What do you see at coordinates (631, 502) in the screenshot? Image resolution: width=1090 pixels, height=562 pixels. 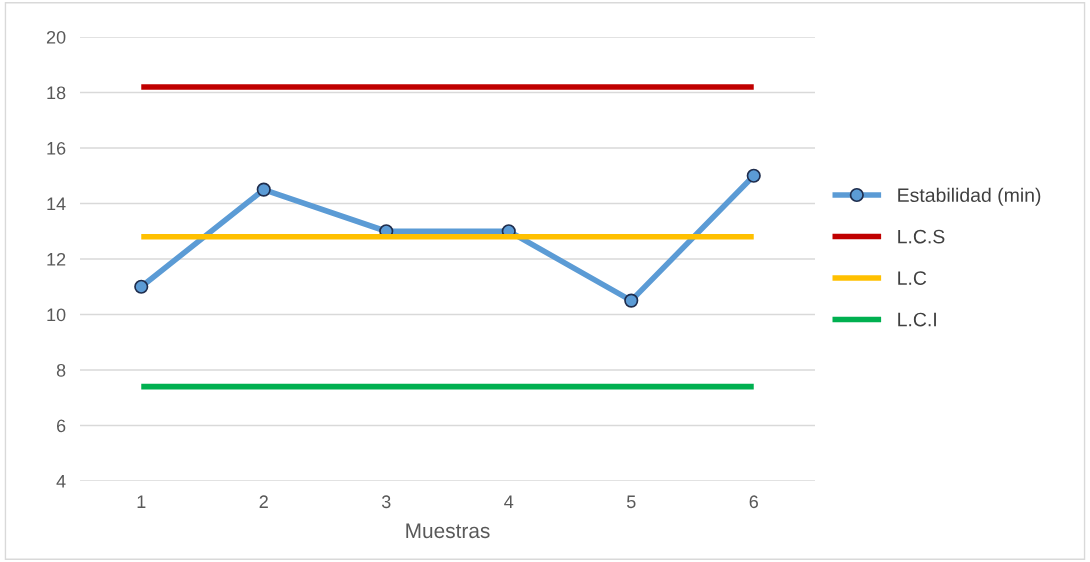 I see `x-tick-label: 5` at bounding box center [631, 502].